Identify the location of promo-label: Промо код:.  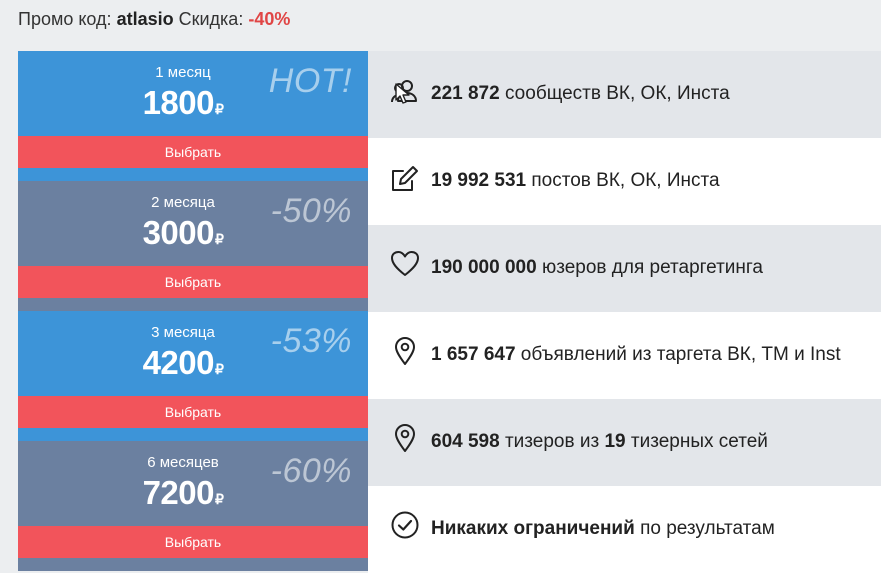
(65, 19).